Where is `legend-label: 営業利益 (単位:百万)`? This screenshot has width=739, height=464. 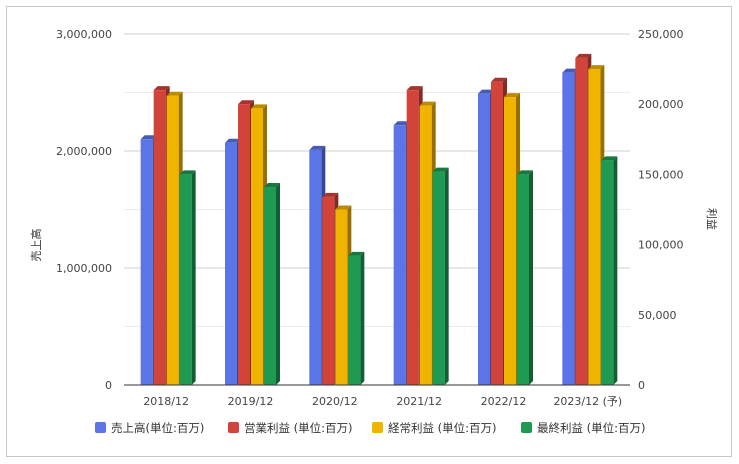 legend-label: 営業利益 (単位:百万) is located at coordinates (298, 428).